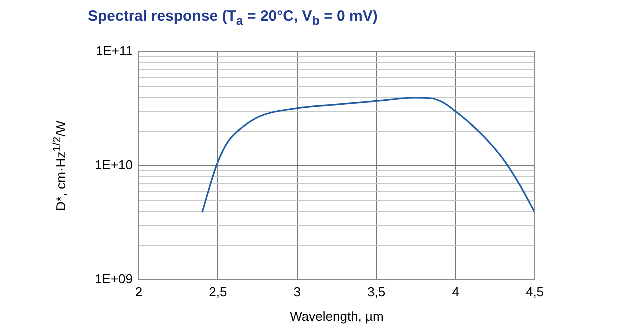 This screenshot has width=630, height=325. What do you see at coordinates (218, 292) in the screenshot?
I see `x-tick-label: 2,5` at bounding box center [218, 292].